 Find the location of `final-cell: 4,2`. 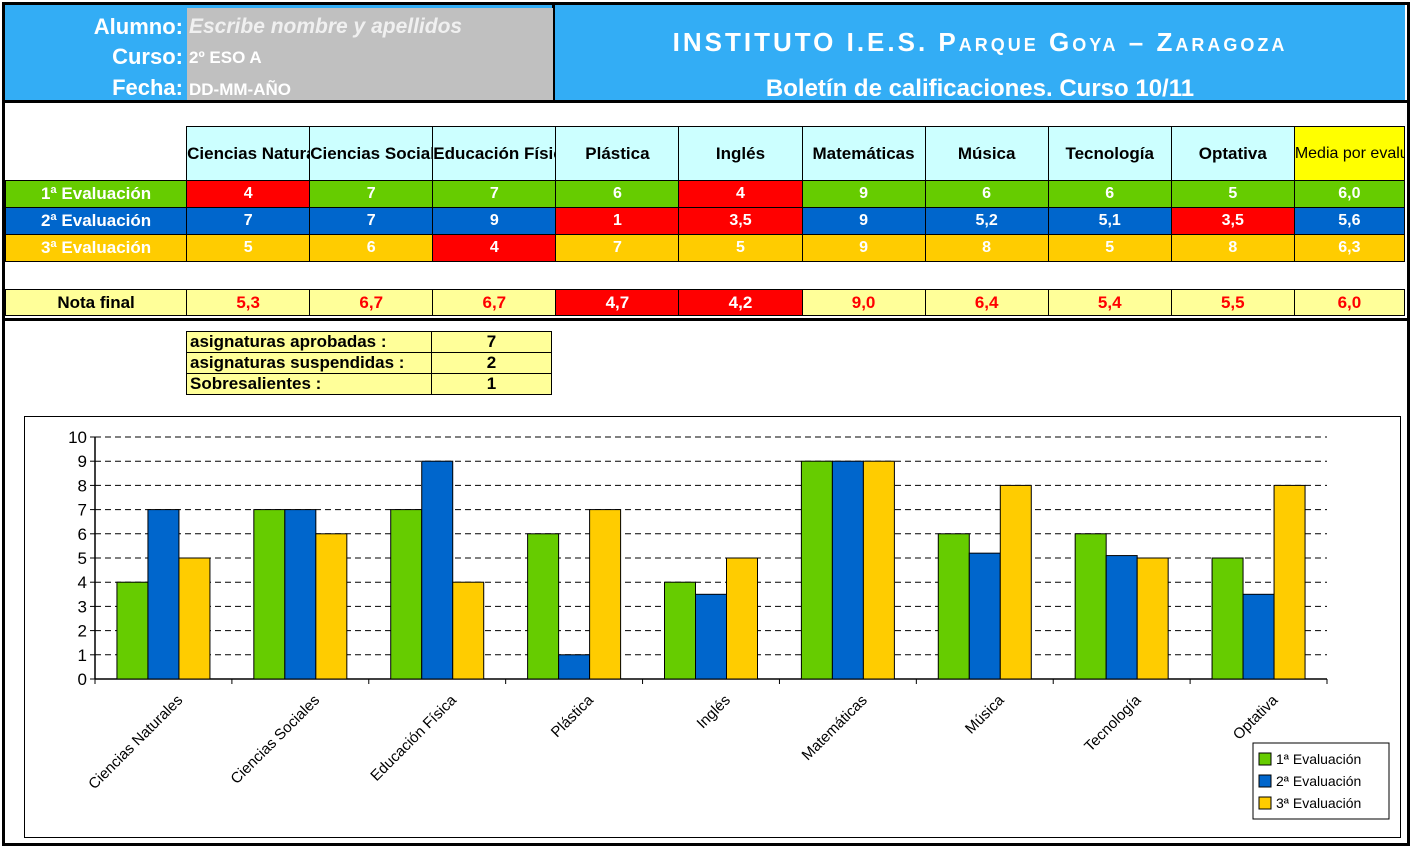

final-cell: 4,2 is located at coordinates (740, 302).